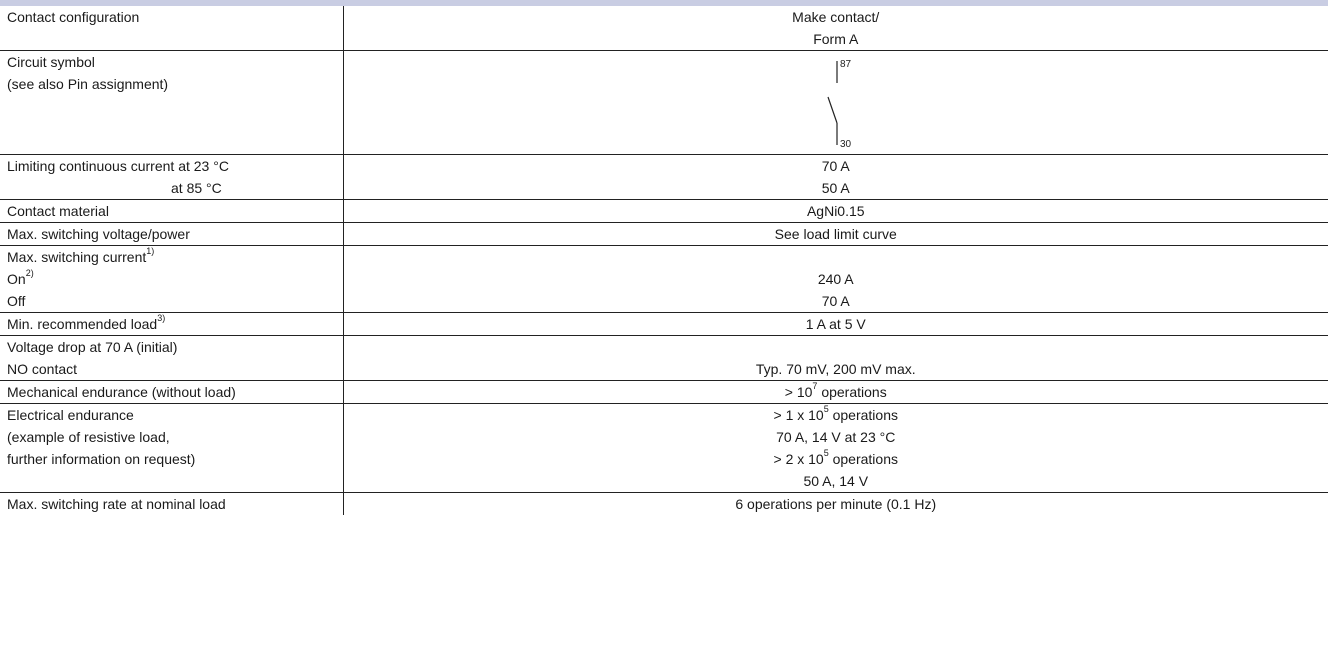 This screenshot has height=646, width=1328. I want to click on header-rule, so click(664, 3).